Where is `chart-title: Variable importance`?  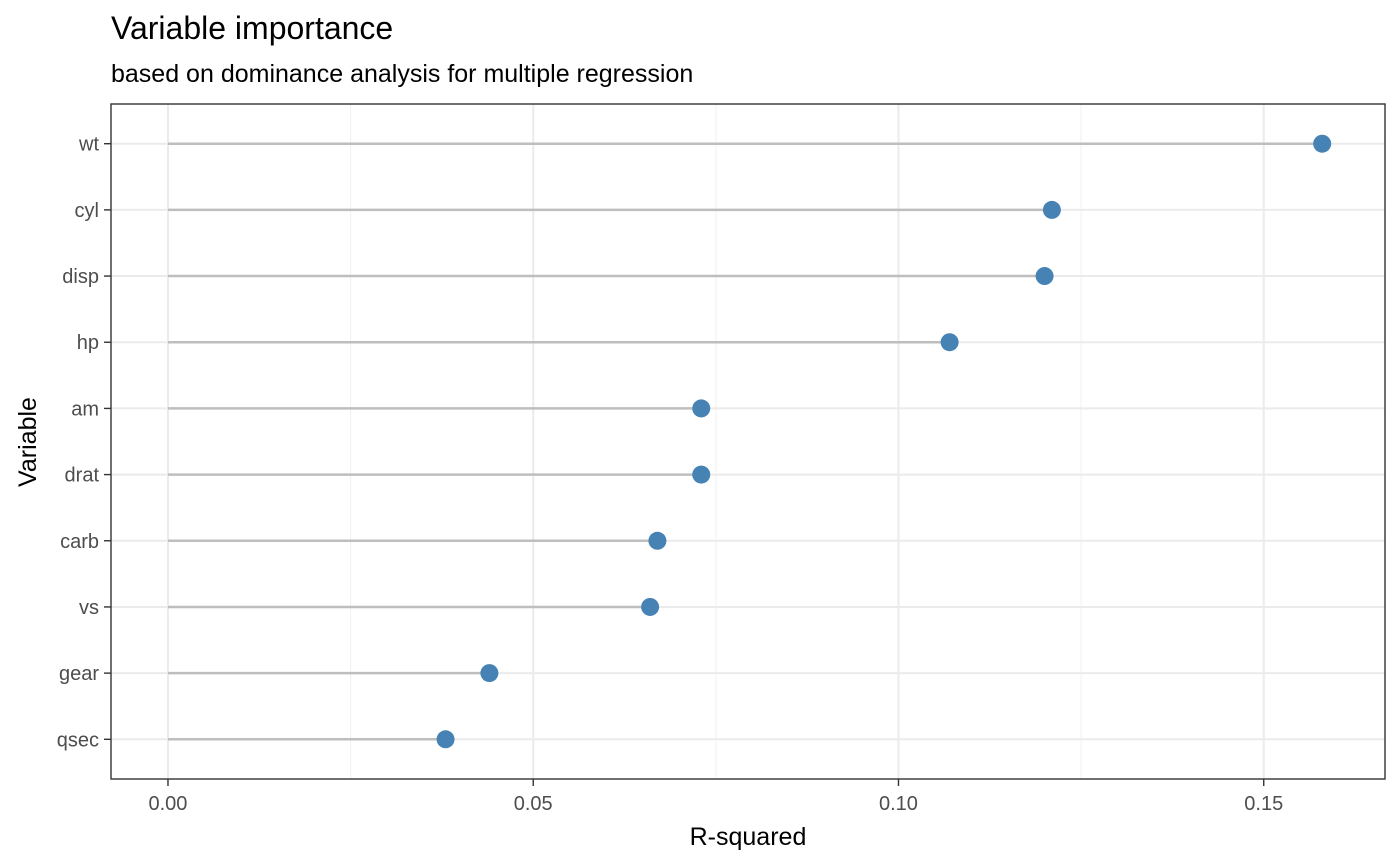
chart-title: Variable importance is located at coordinates (252, 28).